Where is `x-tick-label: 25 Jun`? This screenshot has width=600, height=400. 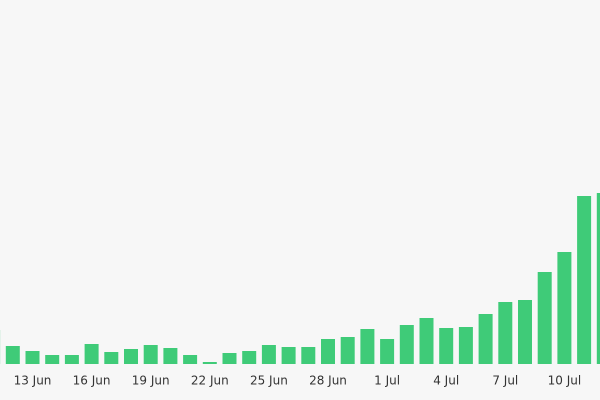
x-tick-label: 25 Jun is located at coordinates (269, 381).